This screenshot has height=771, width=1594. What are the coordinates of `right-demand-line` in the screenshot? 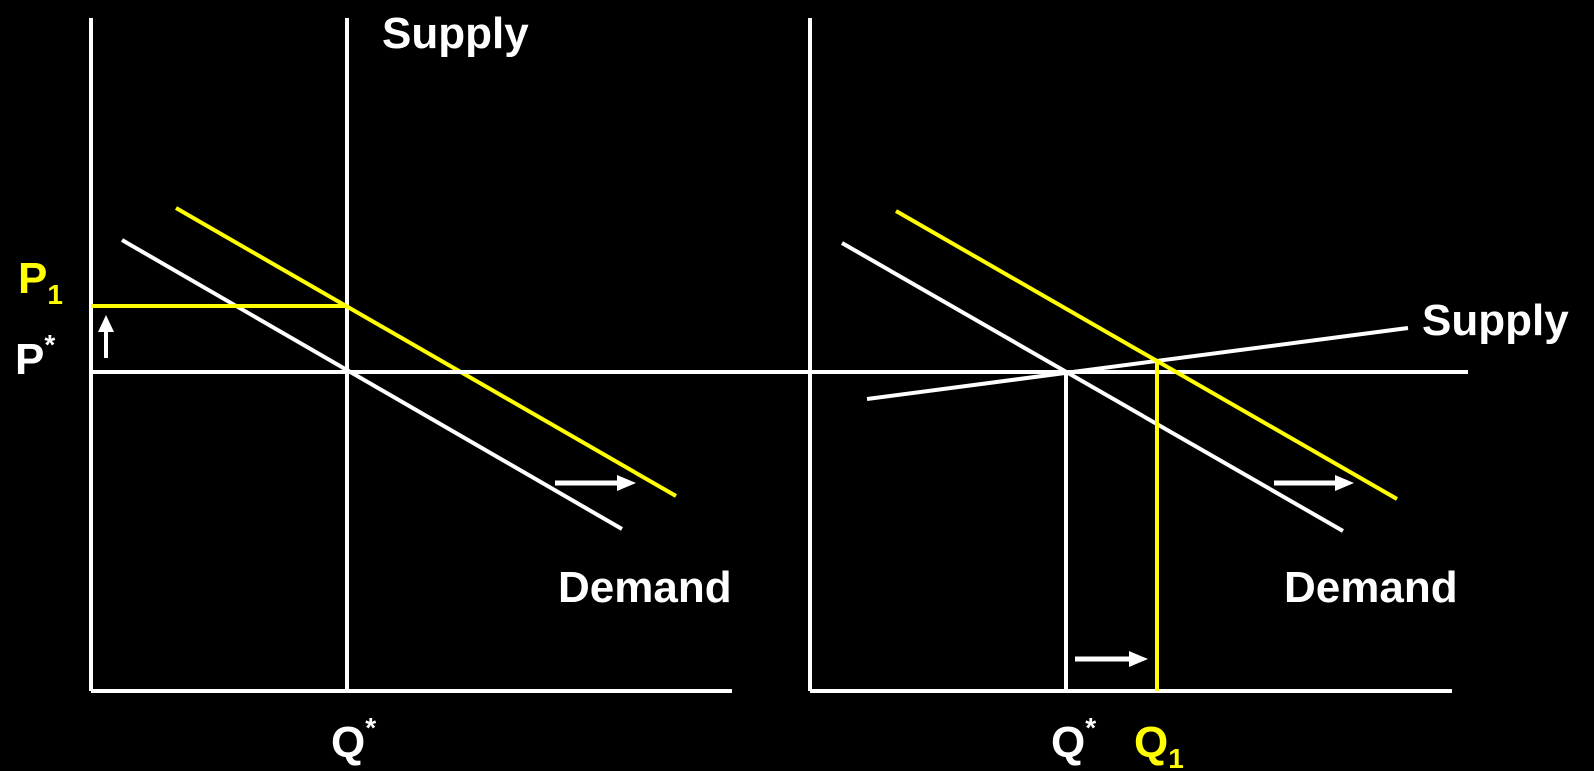 It's located at (1092, 387).